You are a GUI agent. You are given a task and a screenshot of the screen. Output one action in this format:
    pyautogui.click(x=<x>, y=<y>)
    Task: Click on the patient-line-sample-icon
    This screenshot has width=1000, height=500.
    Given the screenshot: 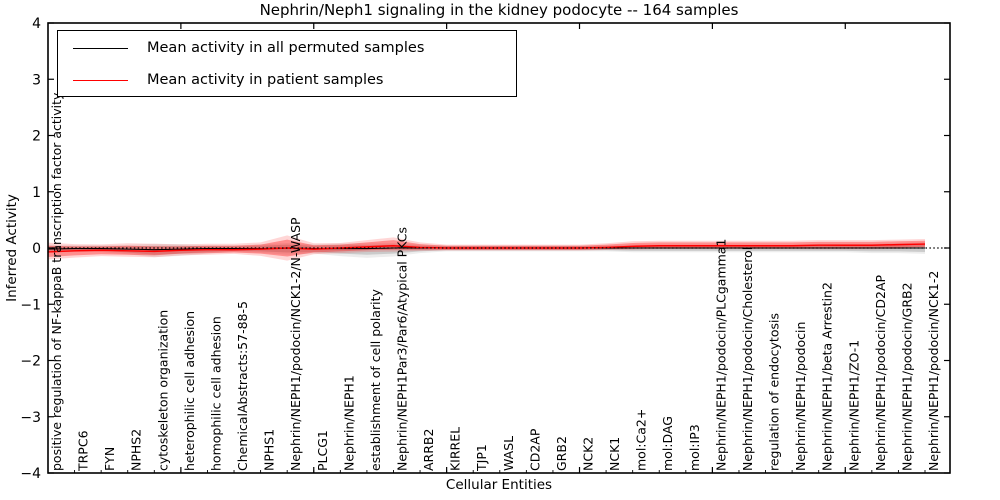 What is the action you would take?
    pyautogui.click(x=100, y=80)
    